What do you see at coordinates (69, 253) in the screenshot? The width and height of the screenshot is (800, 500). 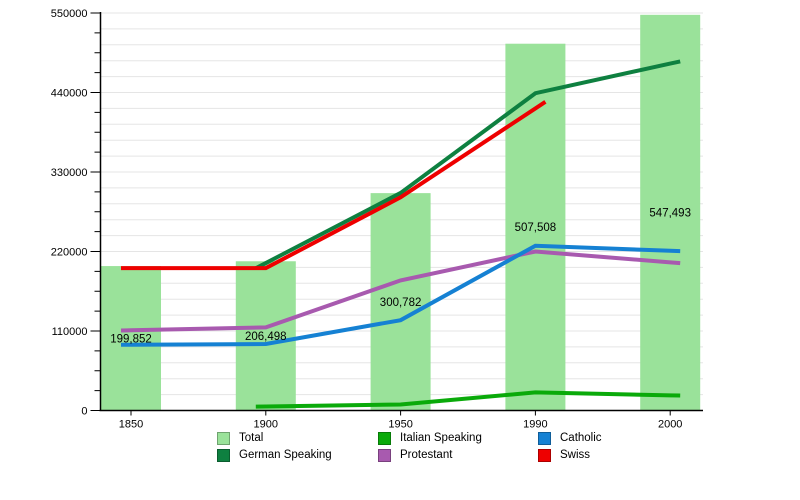 I see `y-axis-tick-label: 220000` at bounding box center [69, 253].